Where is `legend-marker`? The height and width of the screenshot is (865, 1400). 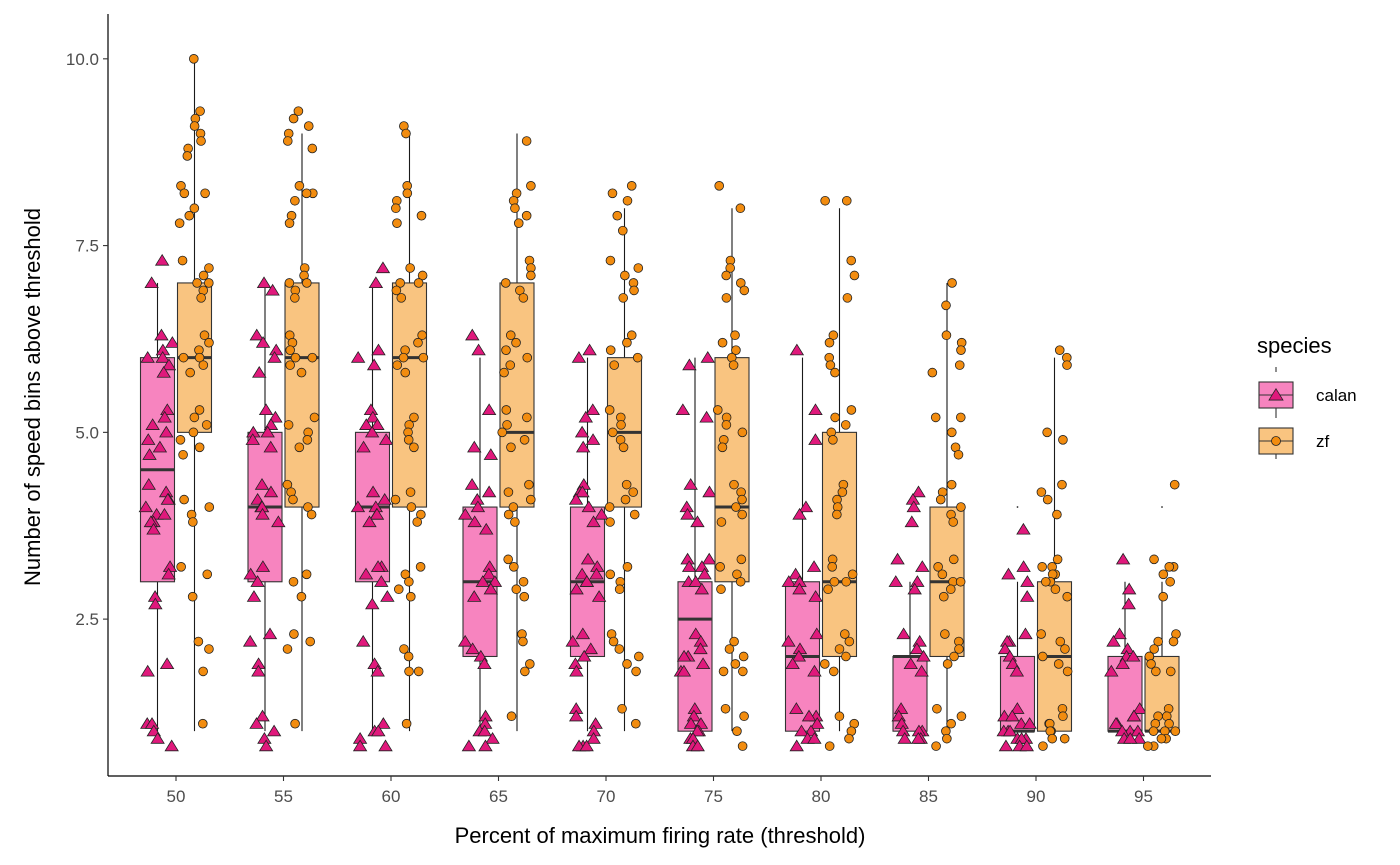 legend-marker is located at coordinates (1276, 394).